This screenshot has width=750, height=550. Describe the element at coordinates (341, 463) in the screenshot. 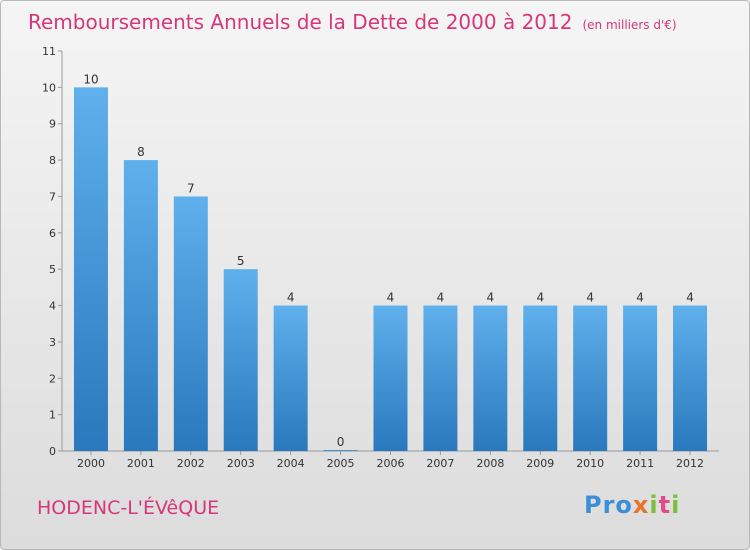

I see `x-tick-label-2005: 2005` at that location.